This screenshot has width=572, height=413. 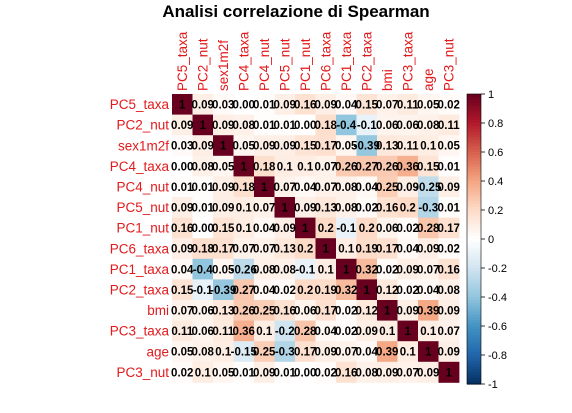 I want to click on cell-value-label: 0.27, so click(x=367, y=167).